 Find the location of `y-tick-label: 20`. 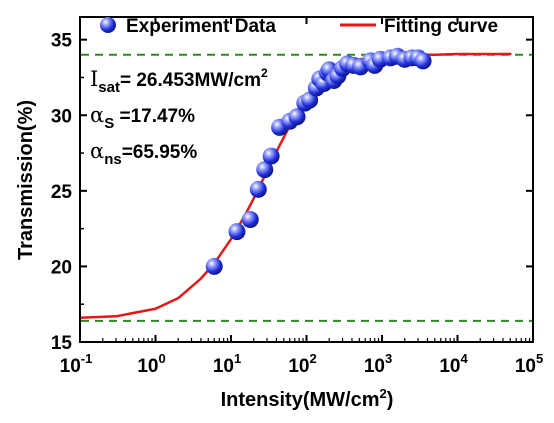

y-tick-label: 20 is located at coordinates (61, 267).